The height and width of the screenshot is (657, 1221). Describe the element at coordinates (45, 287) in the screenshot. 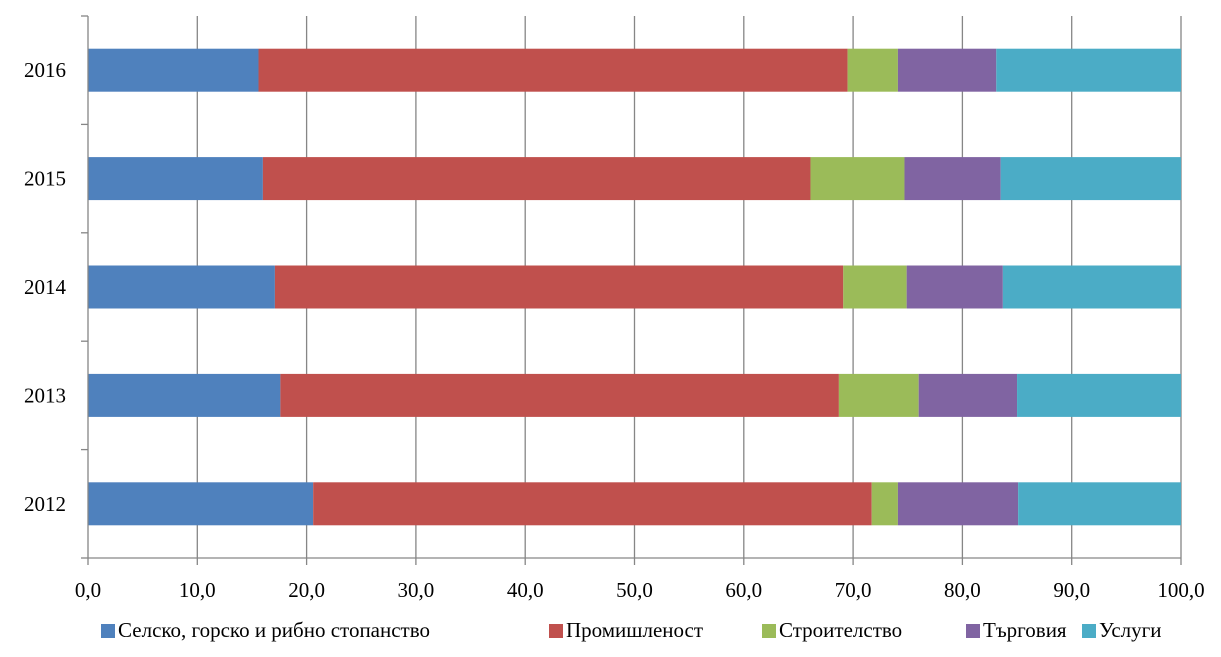

I see `y-category-label: 2014` at that location.